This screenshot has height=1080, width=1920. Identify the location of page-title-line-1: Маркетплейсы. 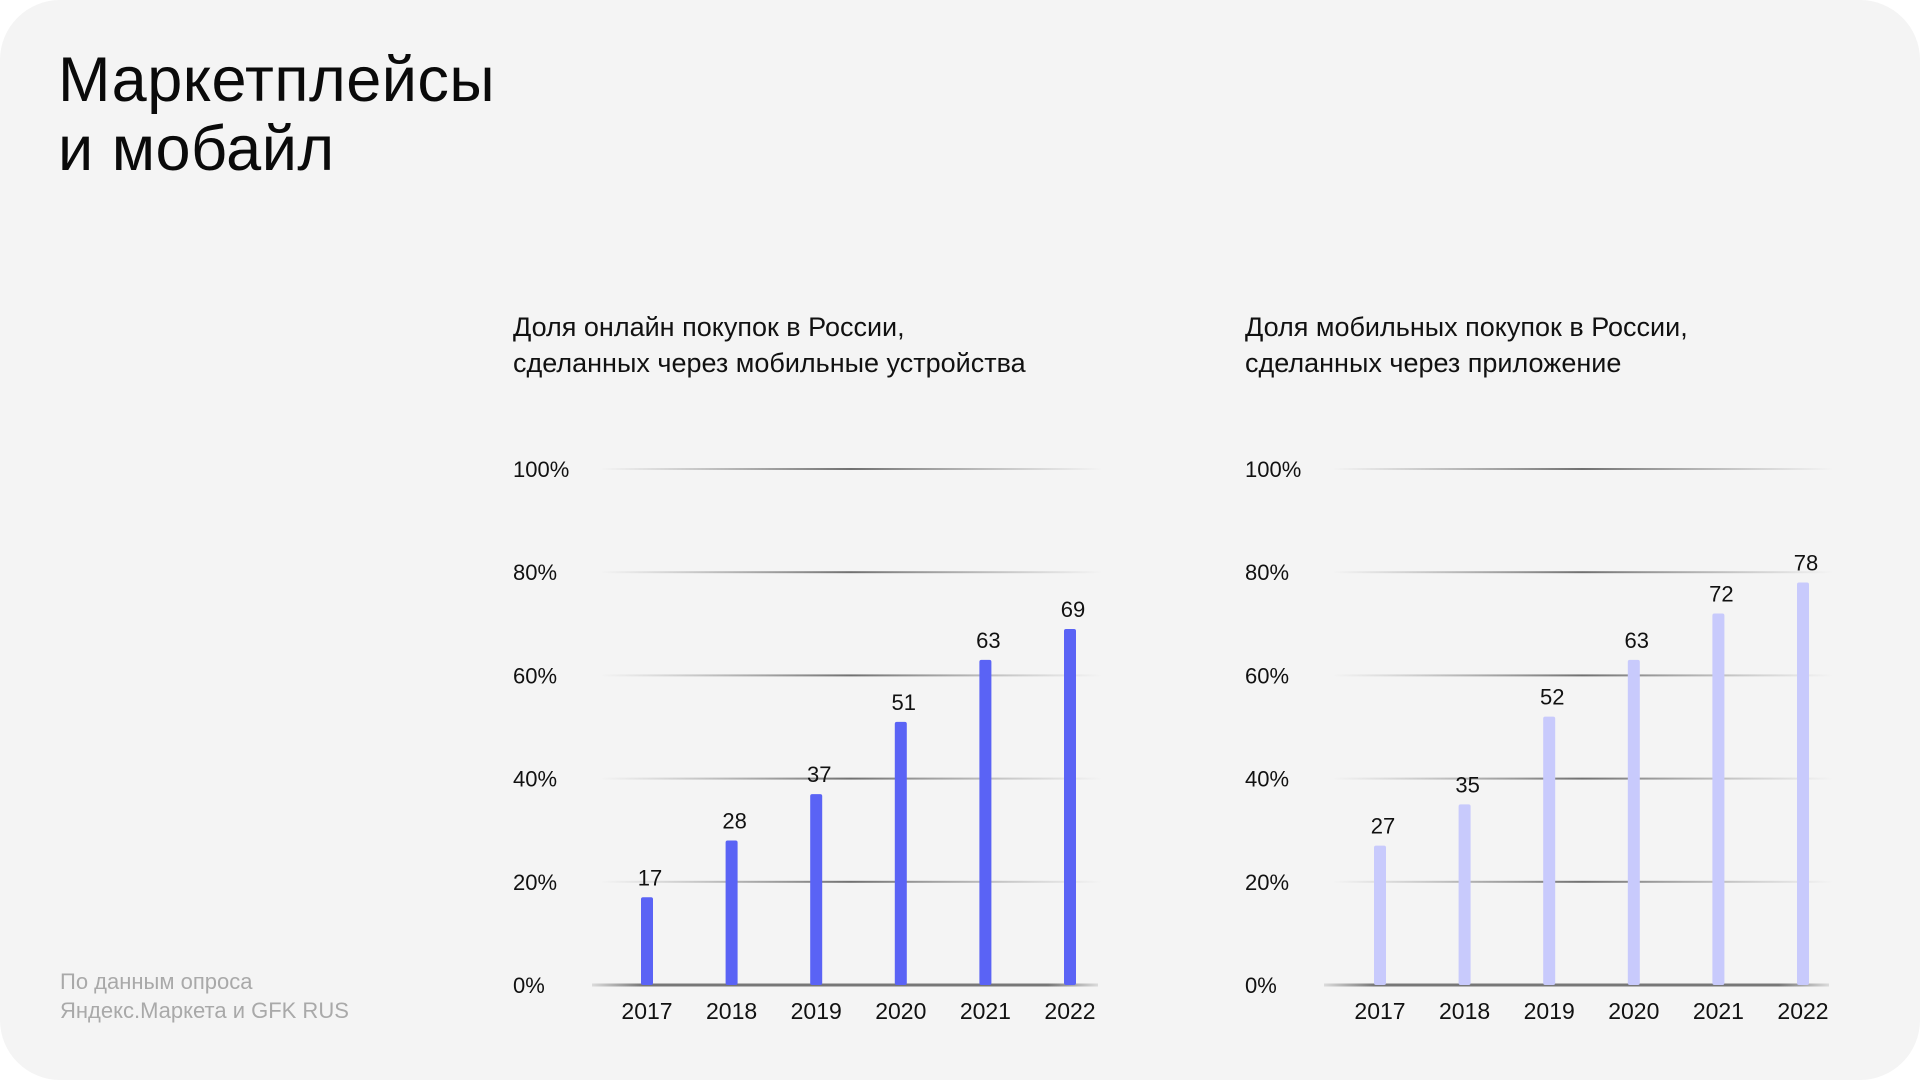
(277, 80).